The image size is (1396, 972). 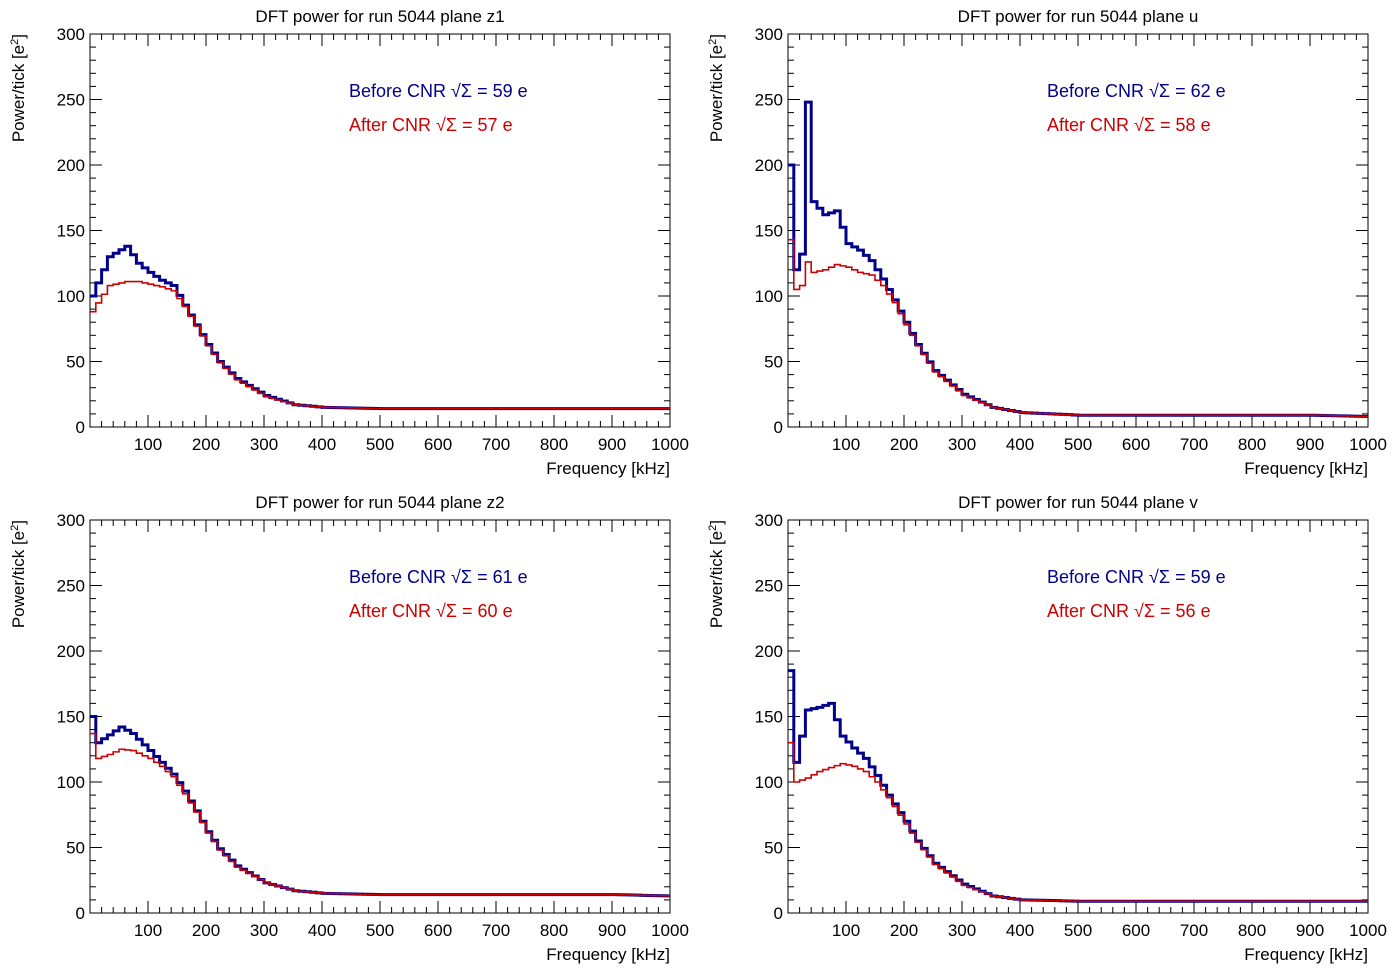 I want to click on legend-suffix: = 56 e, so click(x=1183, y=611).